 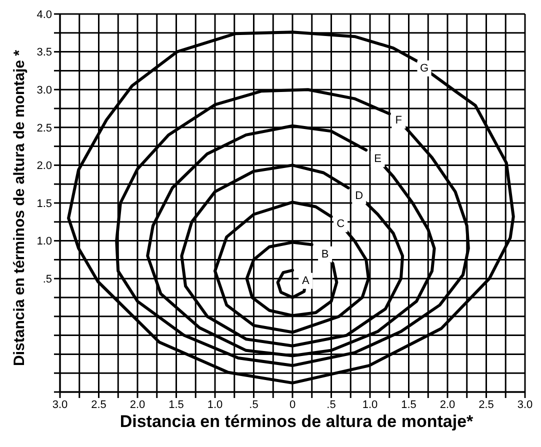 I want to click on series-label: E, so click(x=378, y=159).